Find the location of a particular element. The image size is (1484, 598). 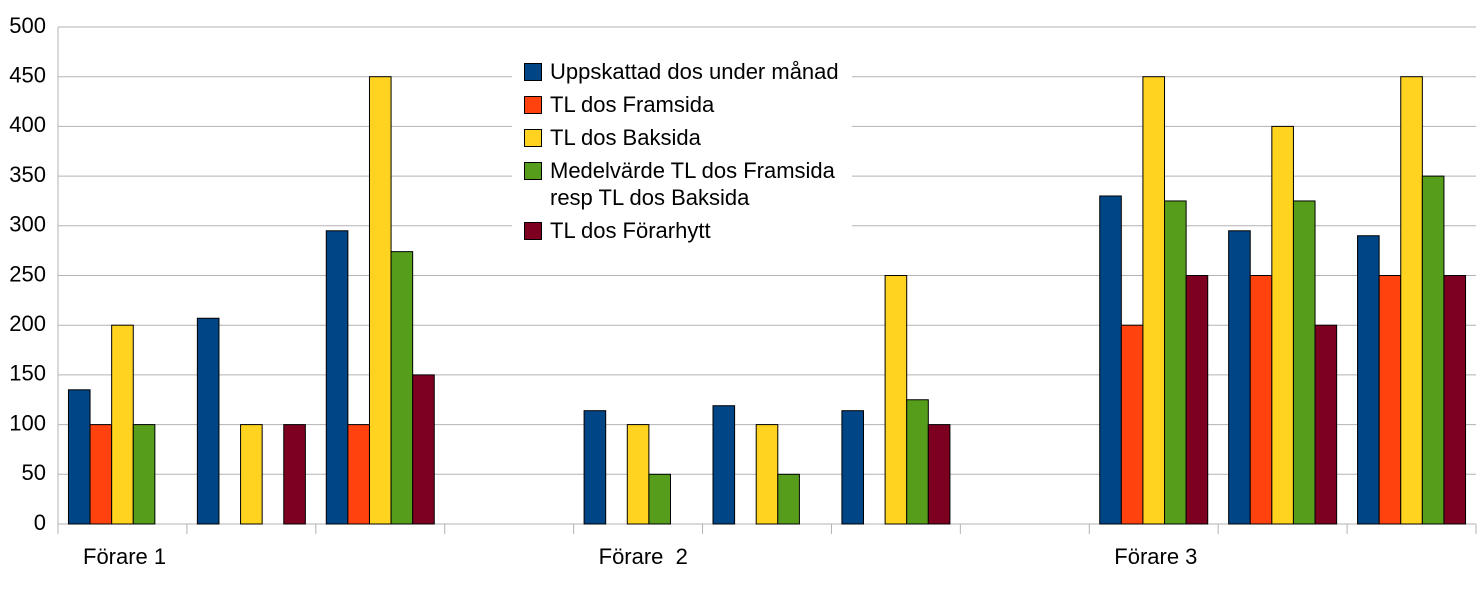

legend-item: Uppskattad dos under månad is located at coordinates (688, 71).